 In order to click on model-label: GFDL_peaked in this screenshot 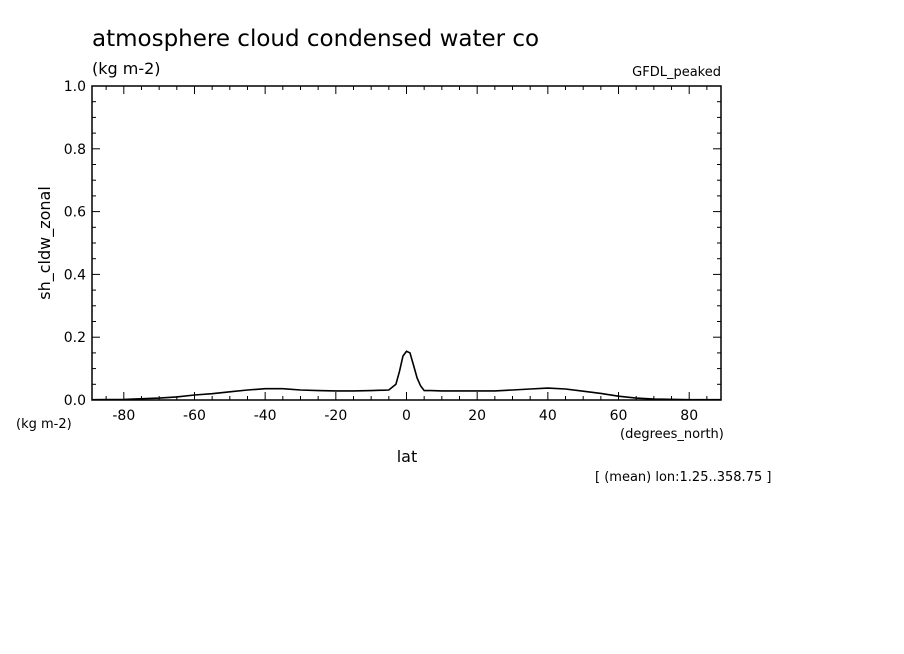, I will do `click(676, 72)`.